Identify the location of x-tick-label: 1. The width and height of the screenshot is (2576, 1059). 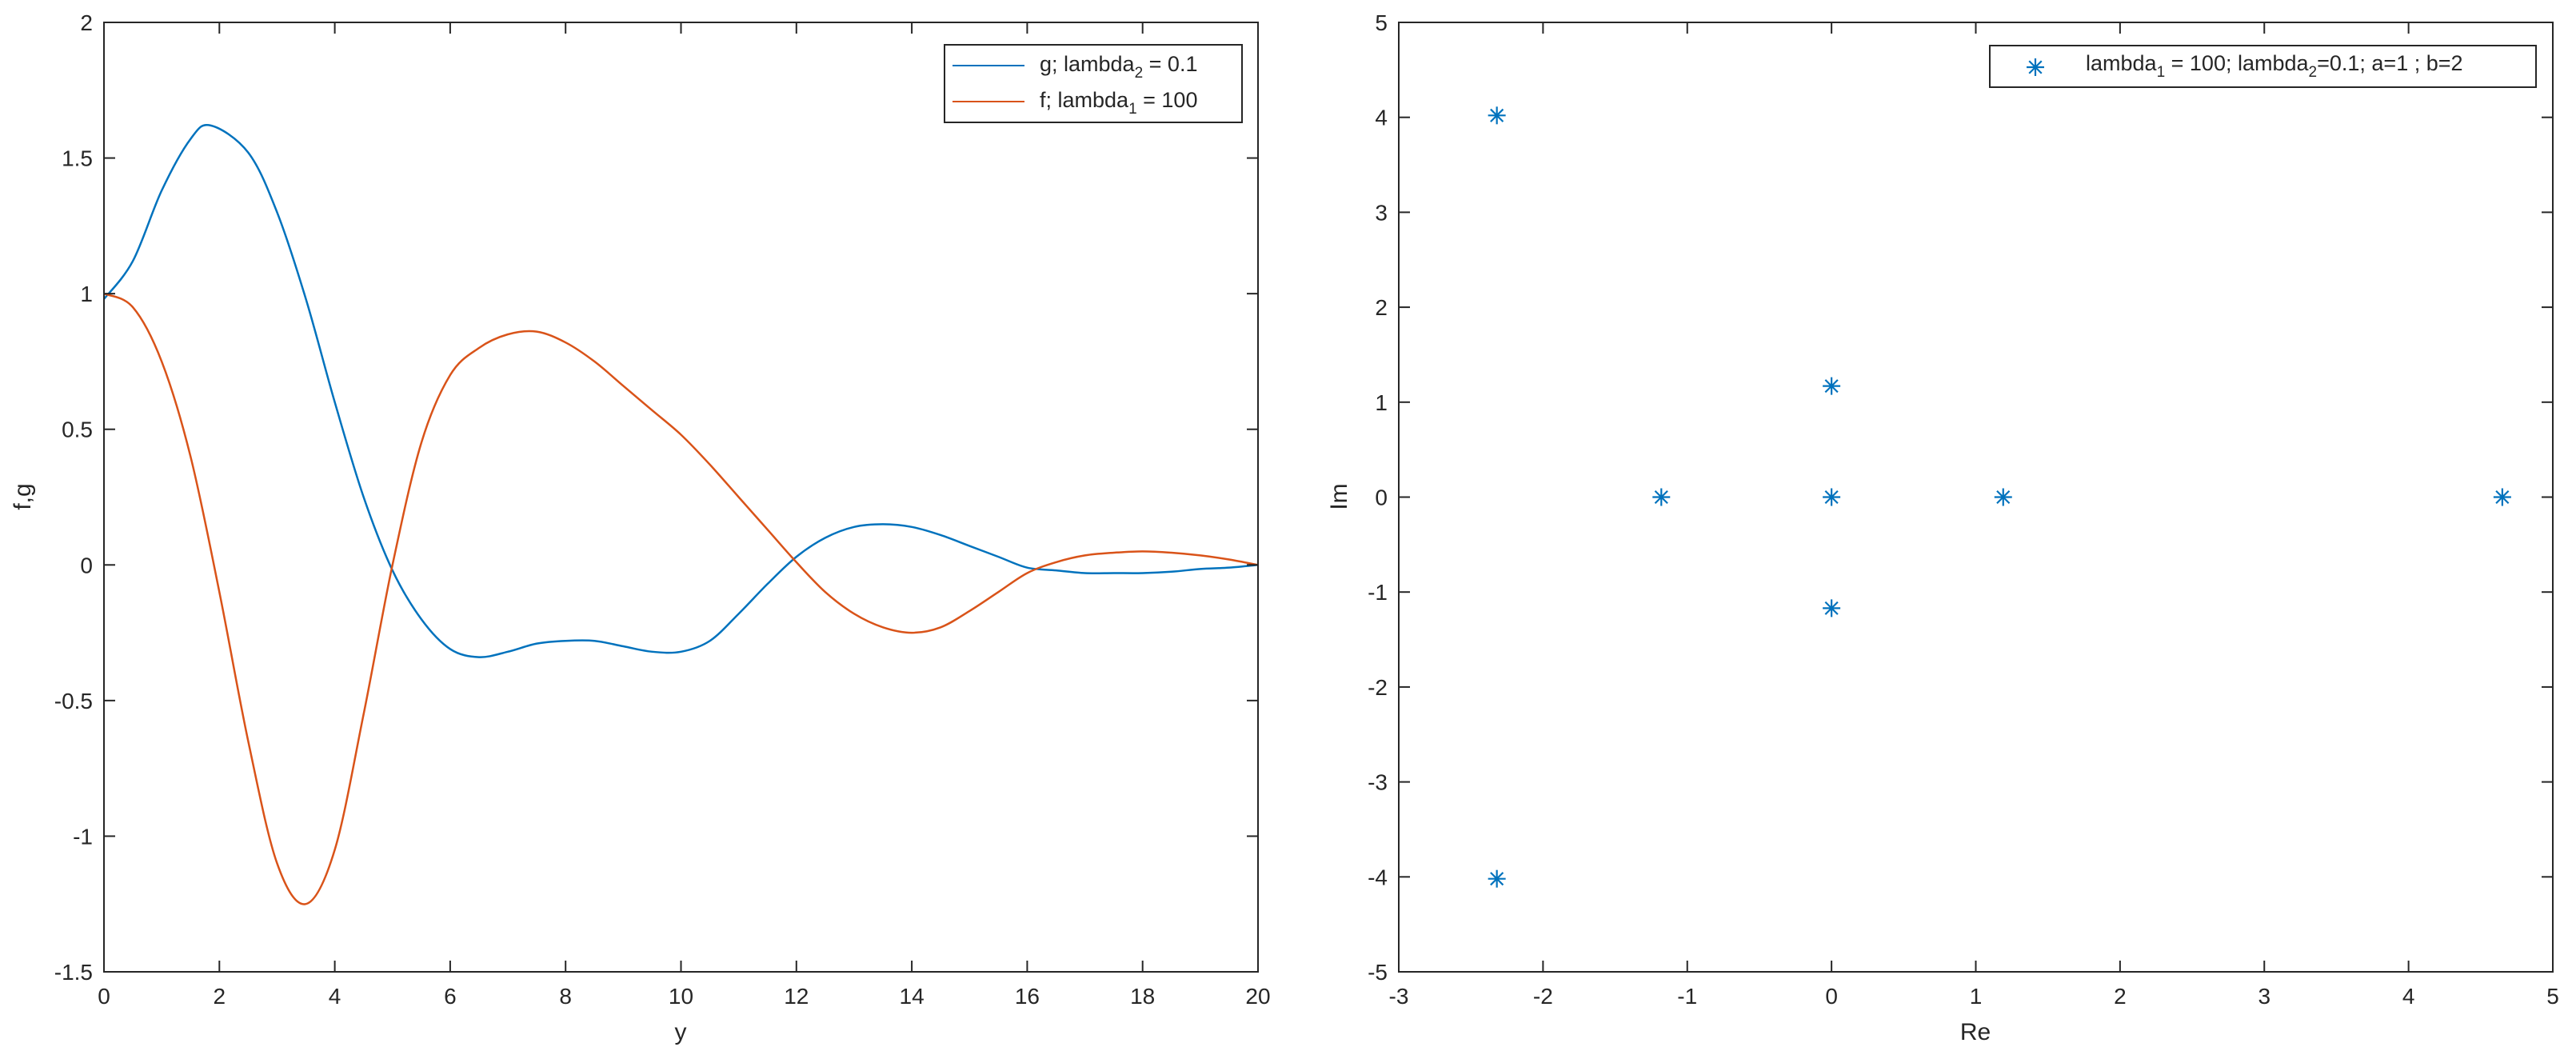
(1977, 996).